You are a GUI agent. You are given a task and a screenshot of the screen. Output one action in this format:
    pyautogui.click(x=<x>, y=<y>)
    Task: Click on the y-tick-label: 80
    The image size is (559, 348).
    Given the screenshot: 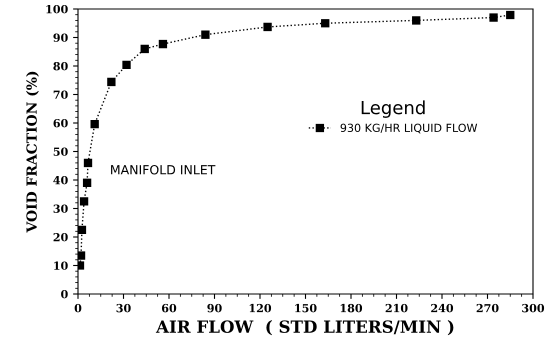 What is the action you would take?
    pyautogui.click(x=60, y=66)
    